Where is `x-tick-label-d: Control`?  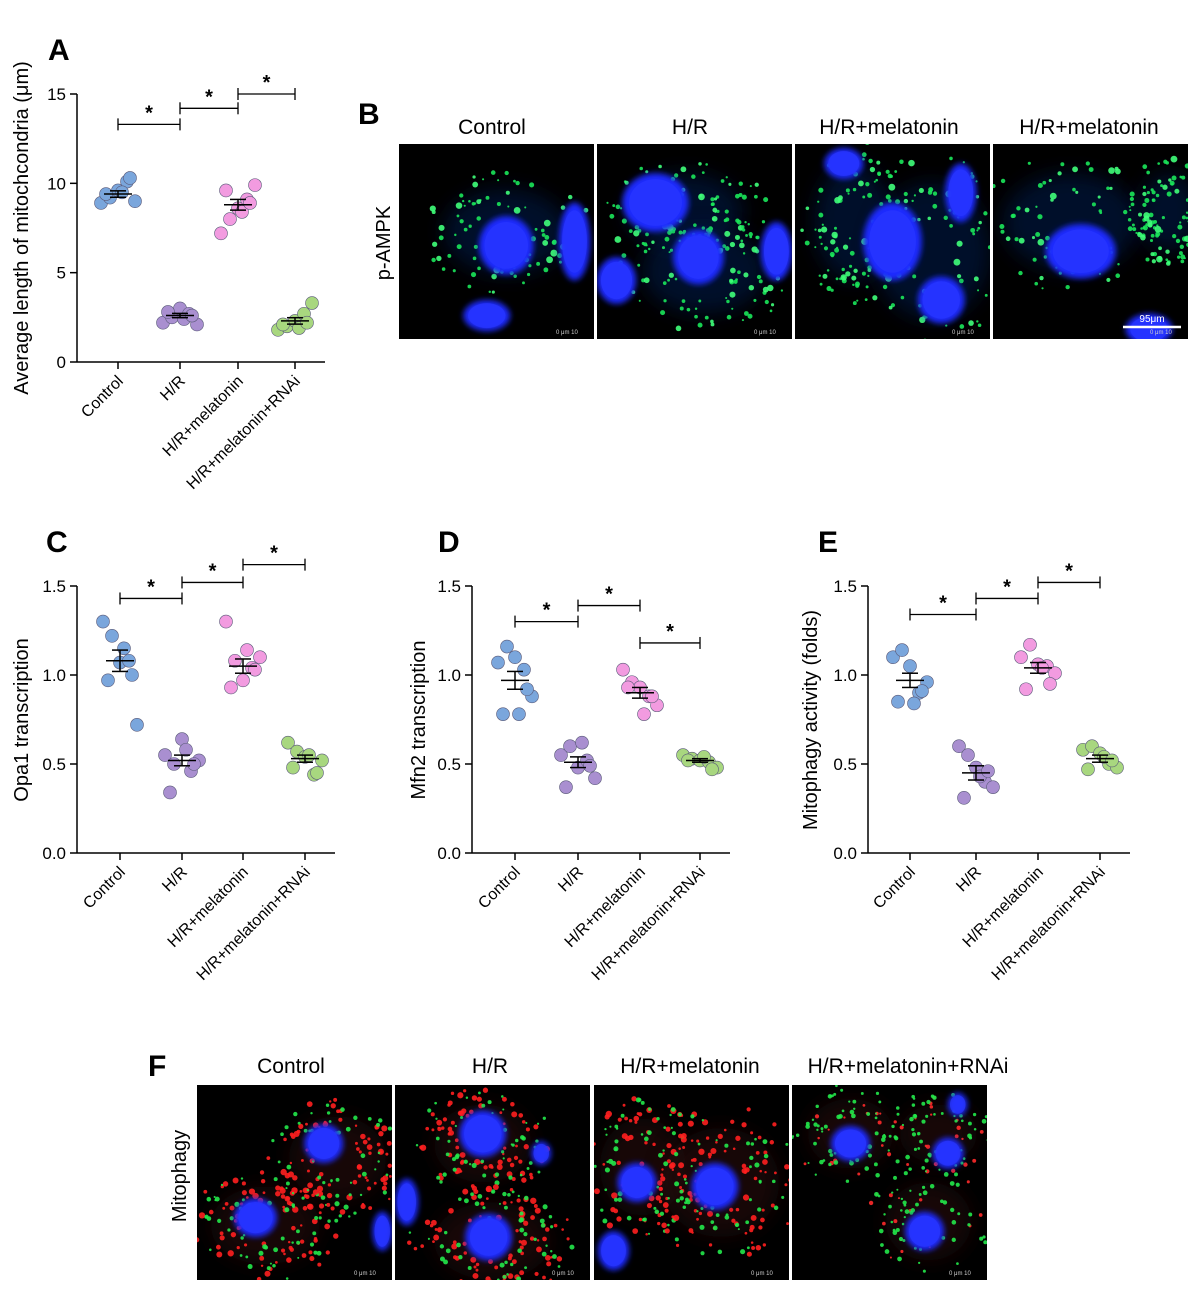 x-tick-label-d: Control is located at coordinates (499, 888).